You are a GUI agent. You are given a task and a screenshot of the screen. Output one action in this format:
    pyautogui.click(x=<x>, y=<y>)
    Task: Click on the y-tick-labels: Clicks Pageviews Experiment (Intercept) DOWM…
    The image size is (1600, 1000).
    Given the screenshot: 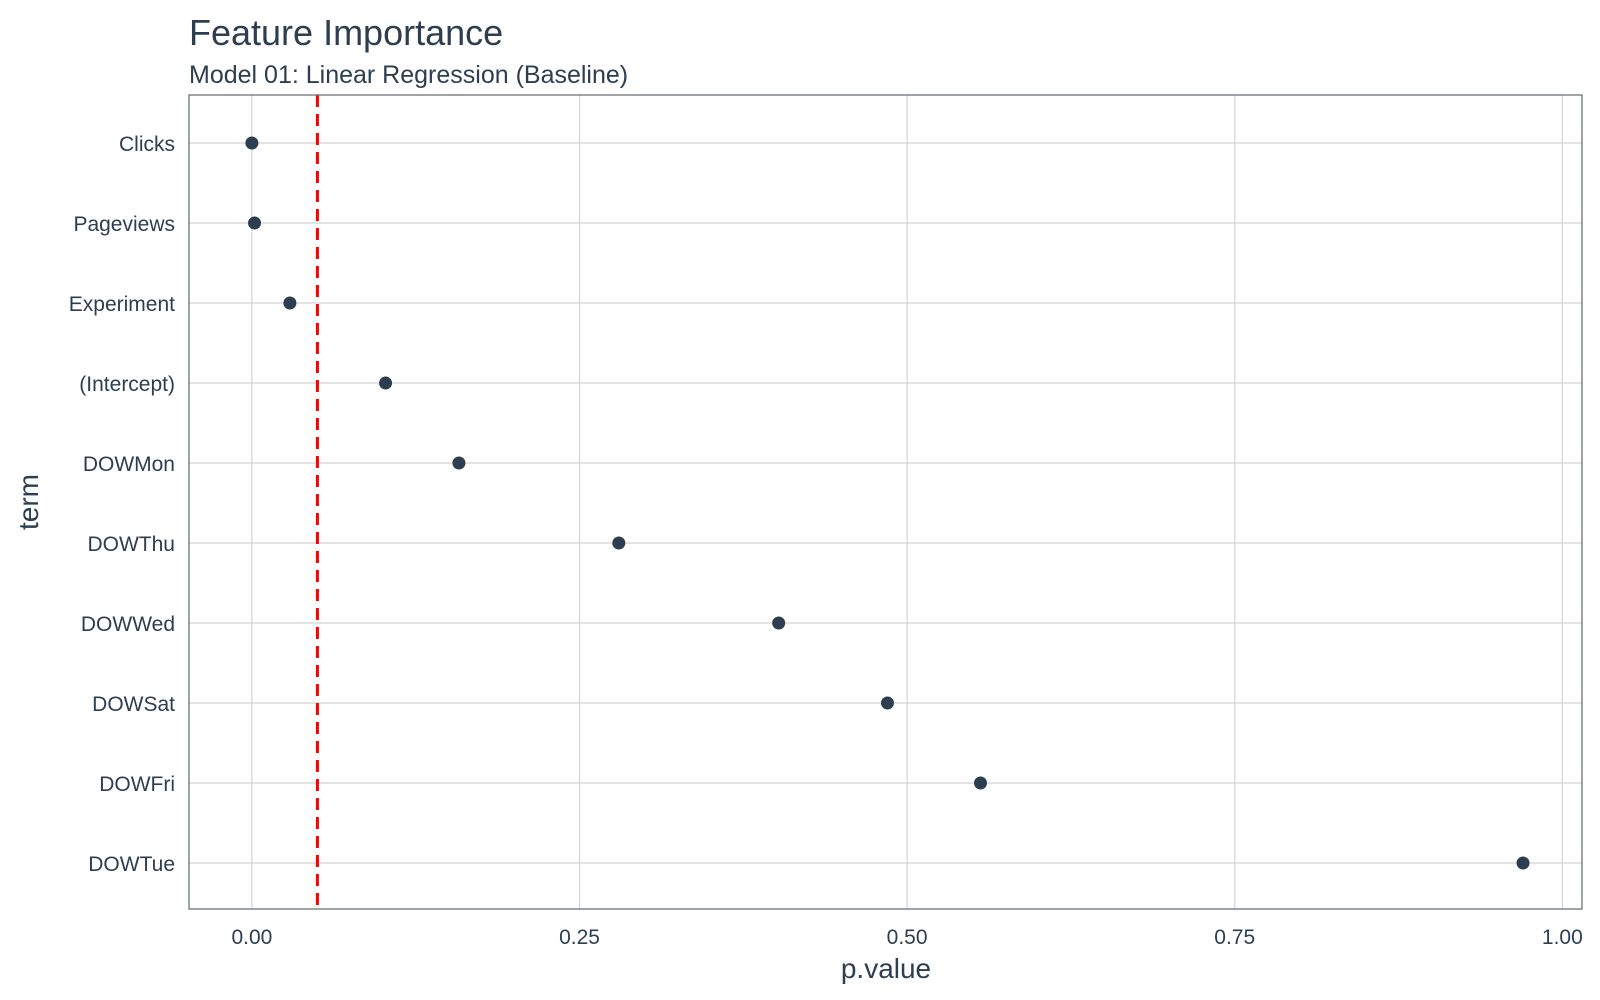 What is the action you would take?
    pyautogui.click(x=122, y=504)
    